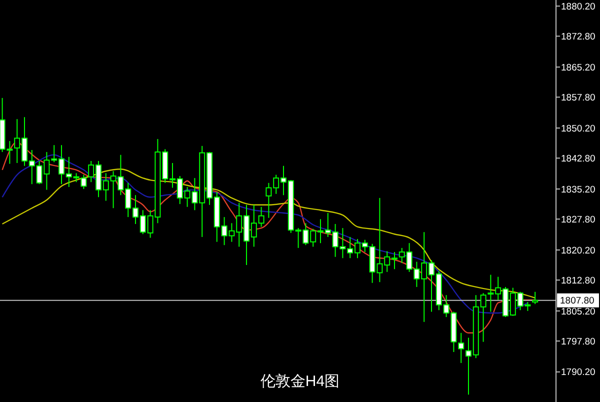  I want to click on text: 伦敦金H4图, so click(300, 381).